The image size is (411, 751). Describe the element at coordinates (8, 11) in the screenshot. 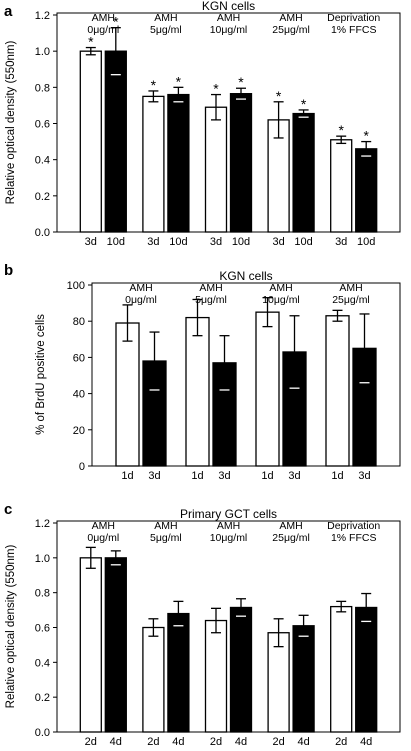

I see `panel-label: a` at that location.